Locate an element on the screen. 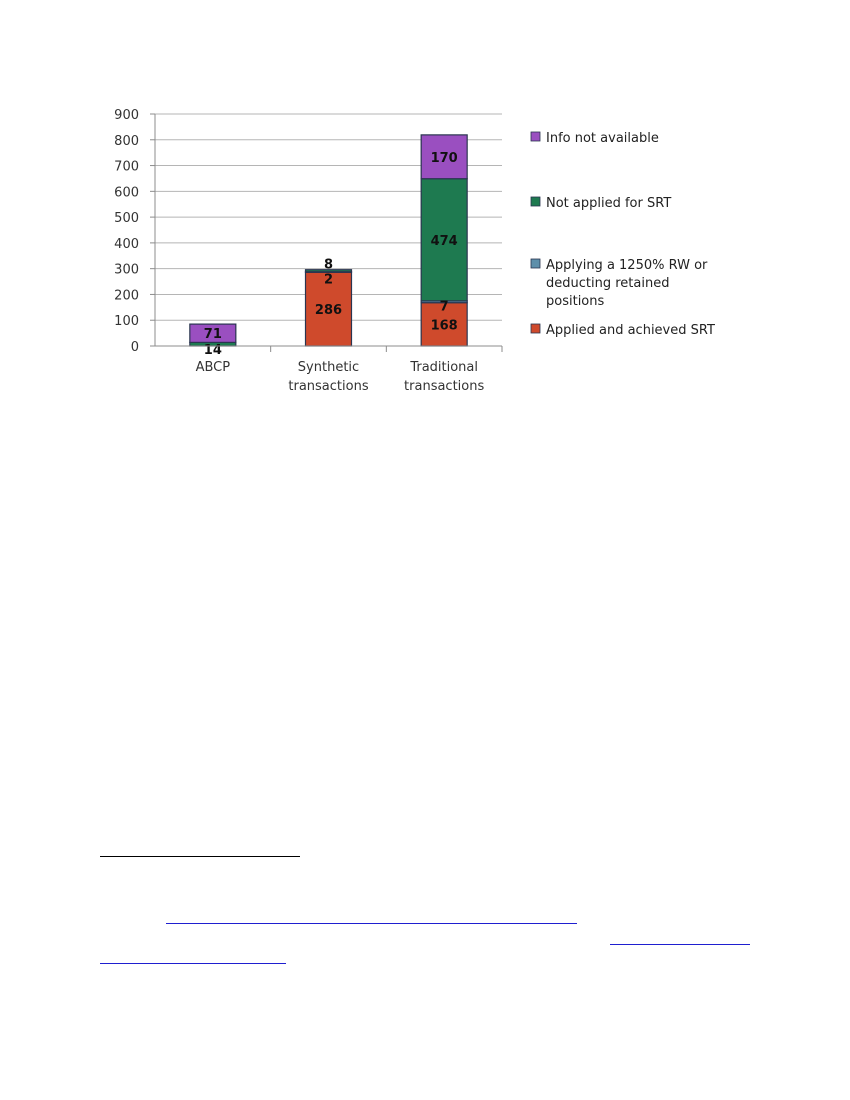 Image resolution: width=850 pixels, height=1100 pixels. data-label: 71 is located at coordinates (213, 334).